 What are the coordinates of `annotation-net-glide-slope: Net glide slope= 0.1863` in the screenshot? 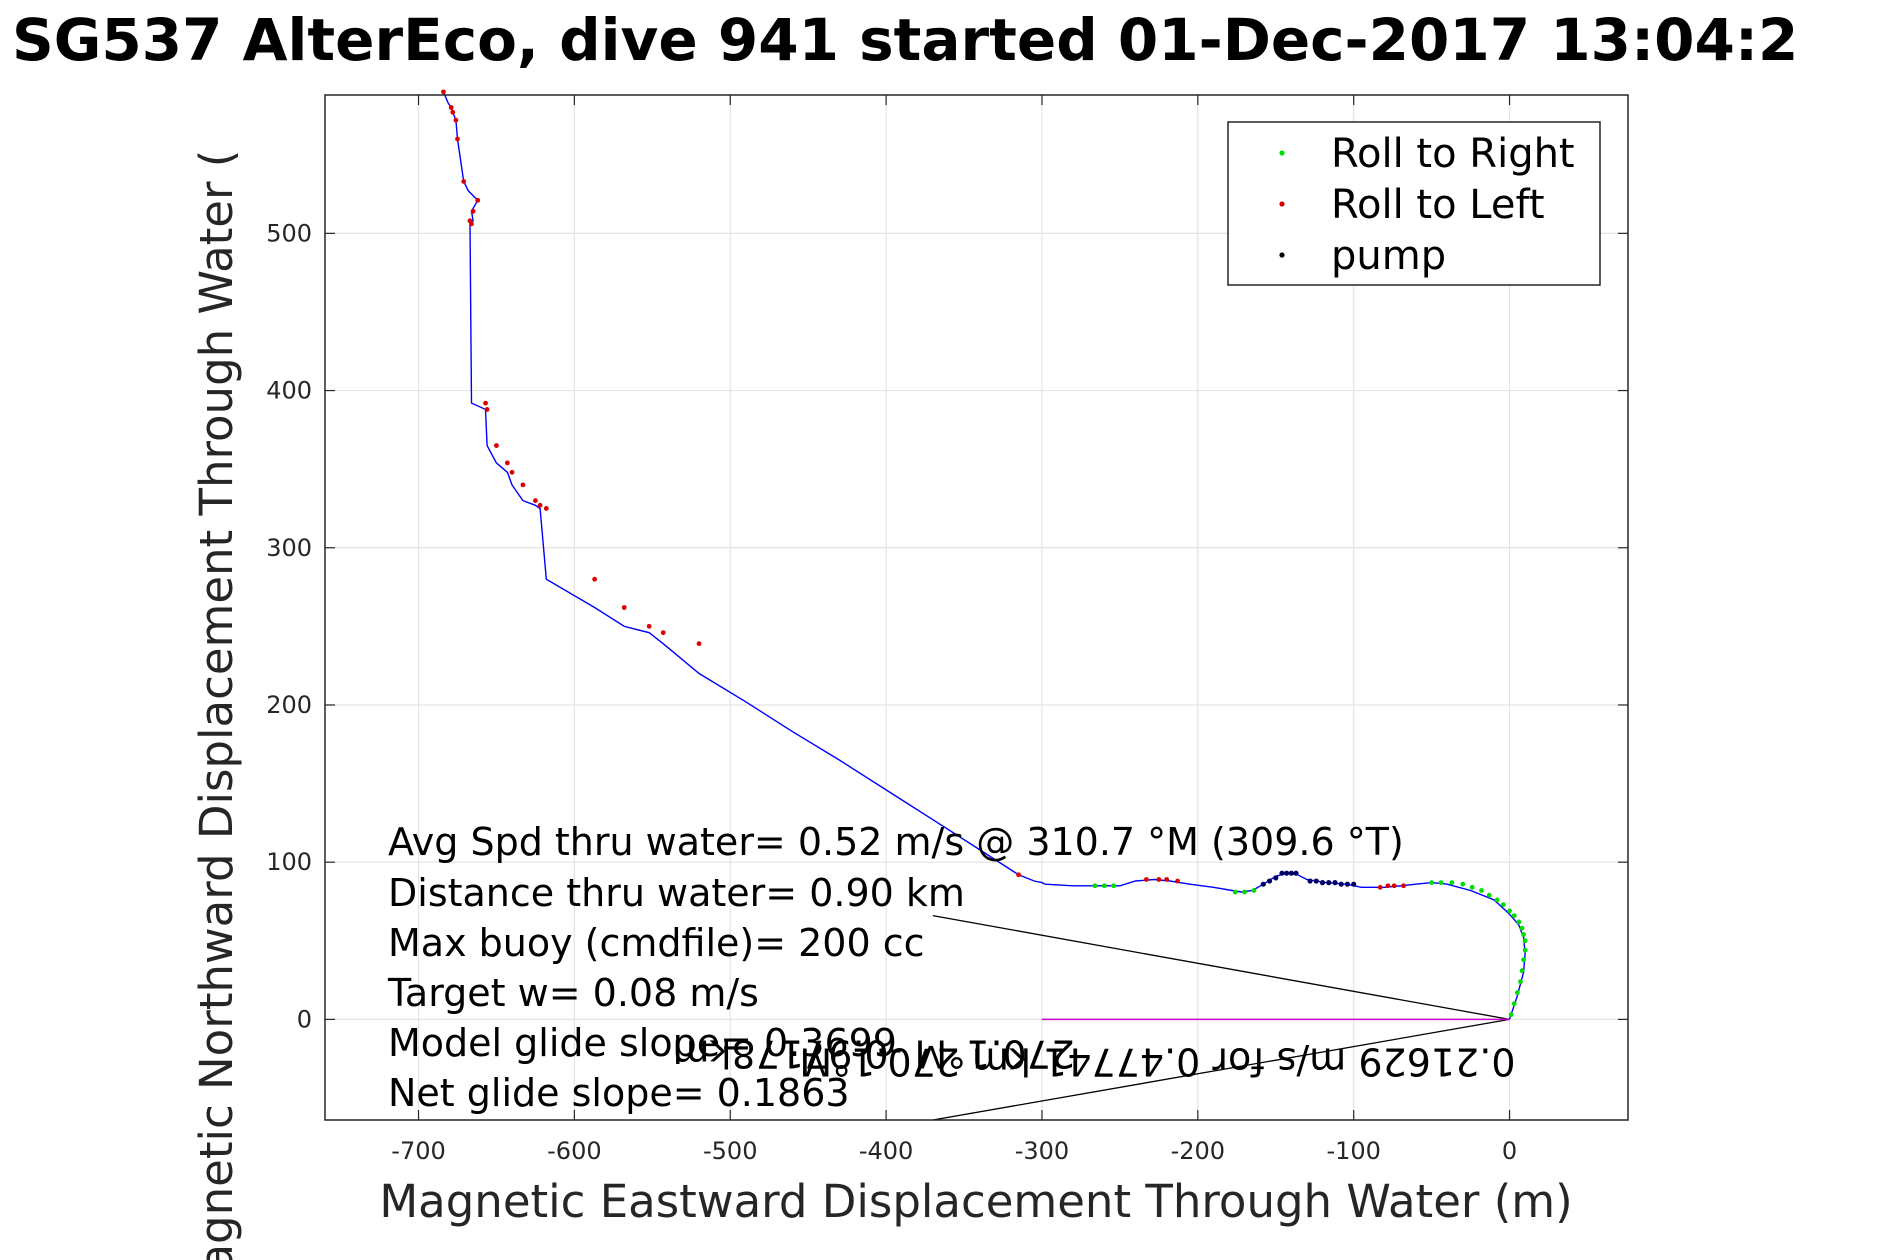 It's located at (619, 1093).